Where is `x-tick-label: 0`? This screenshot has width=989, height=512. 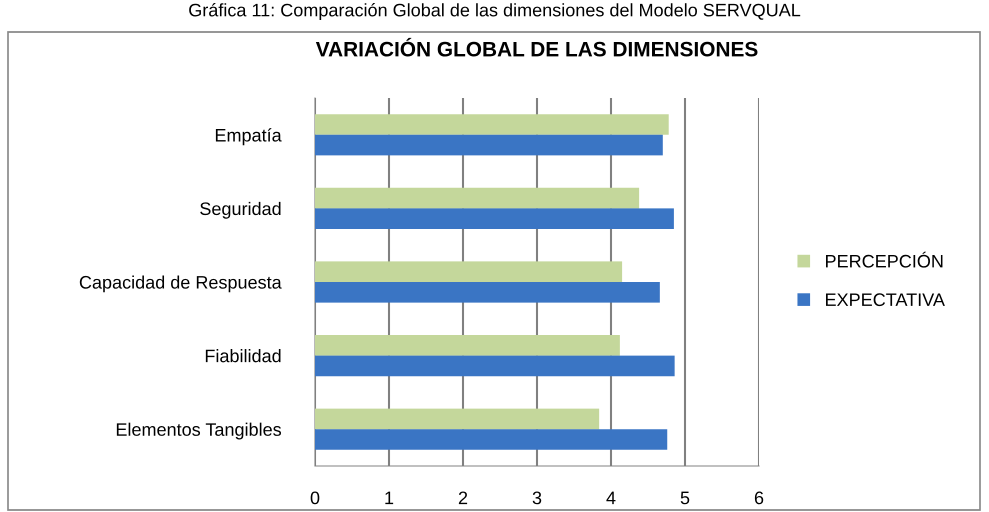 x-tick-label: 0 is located at coordinates (315, 497).